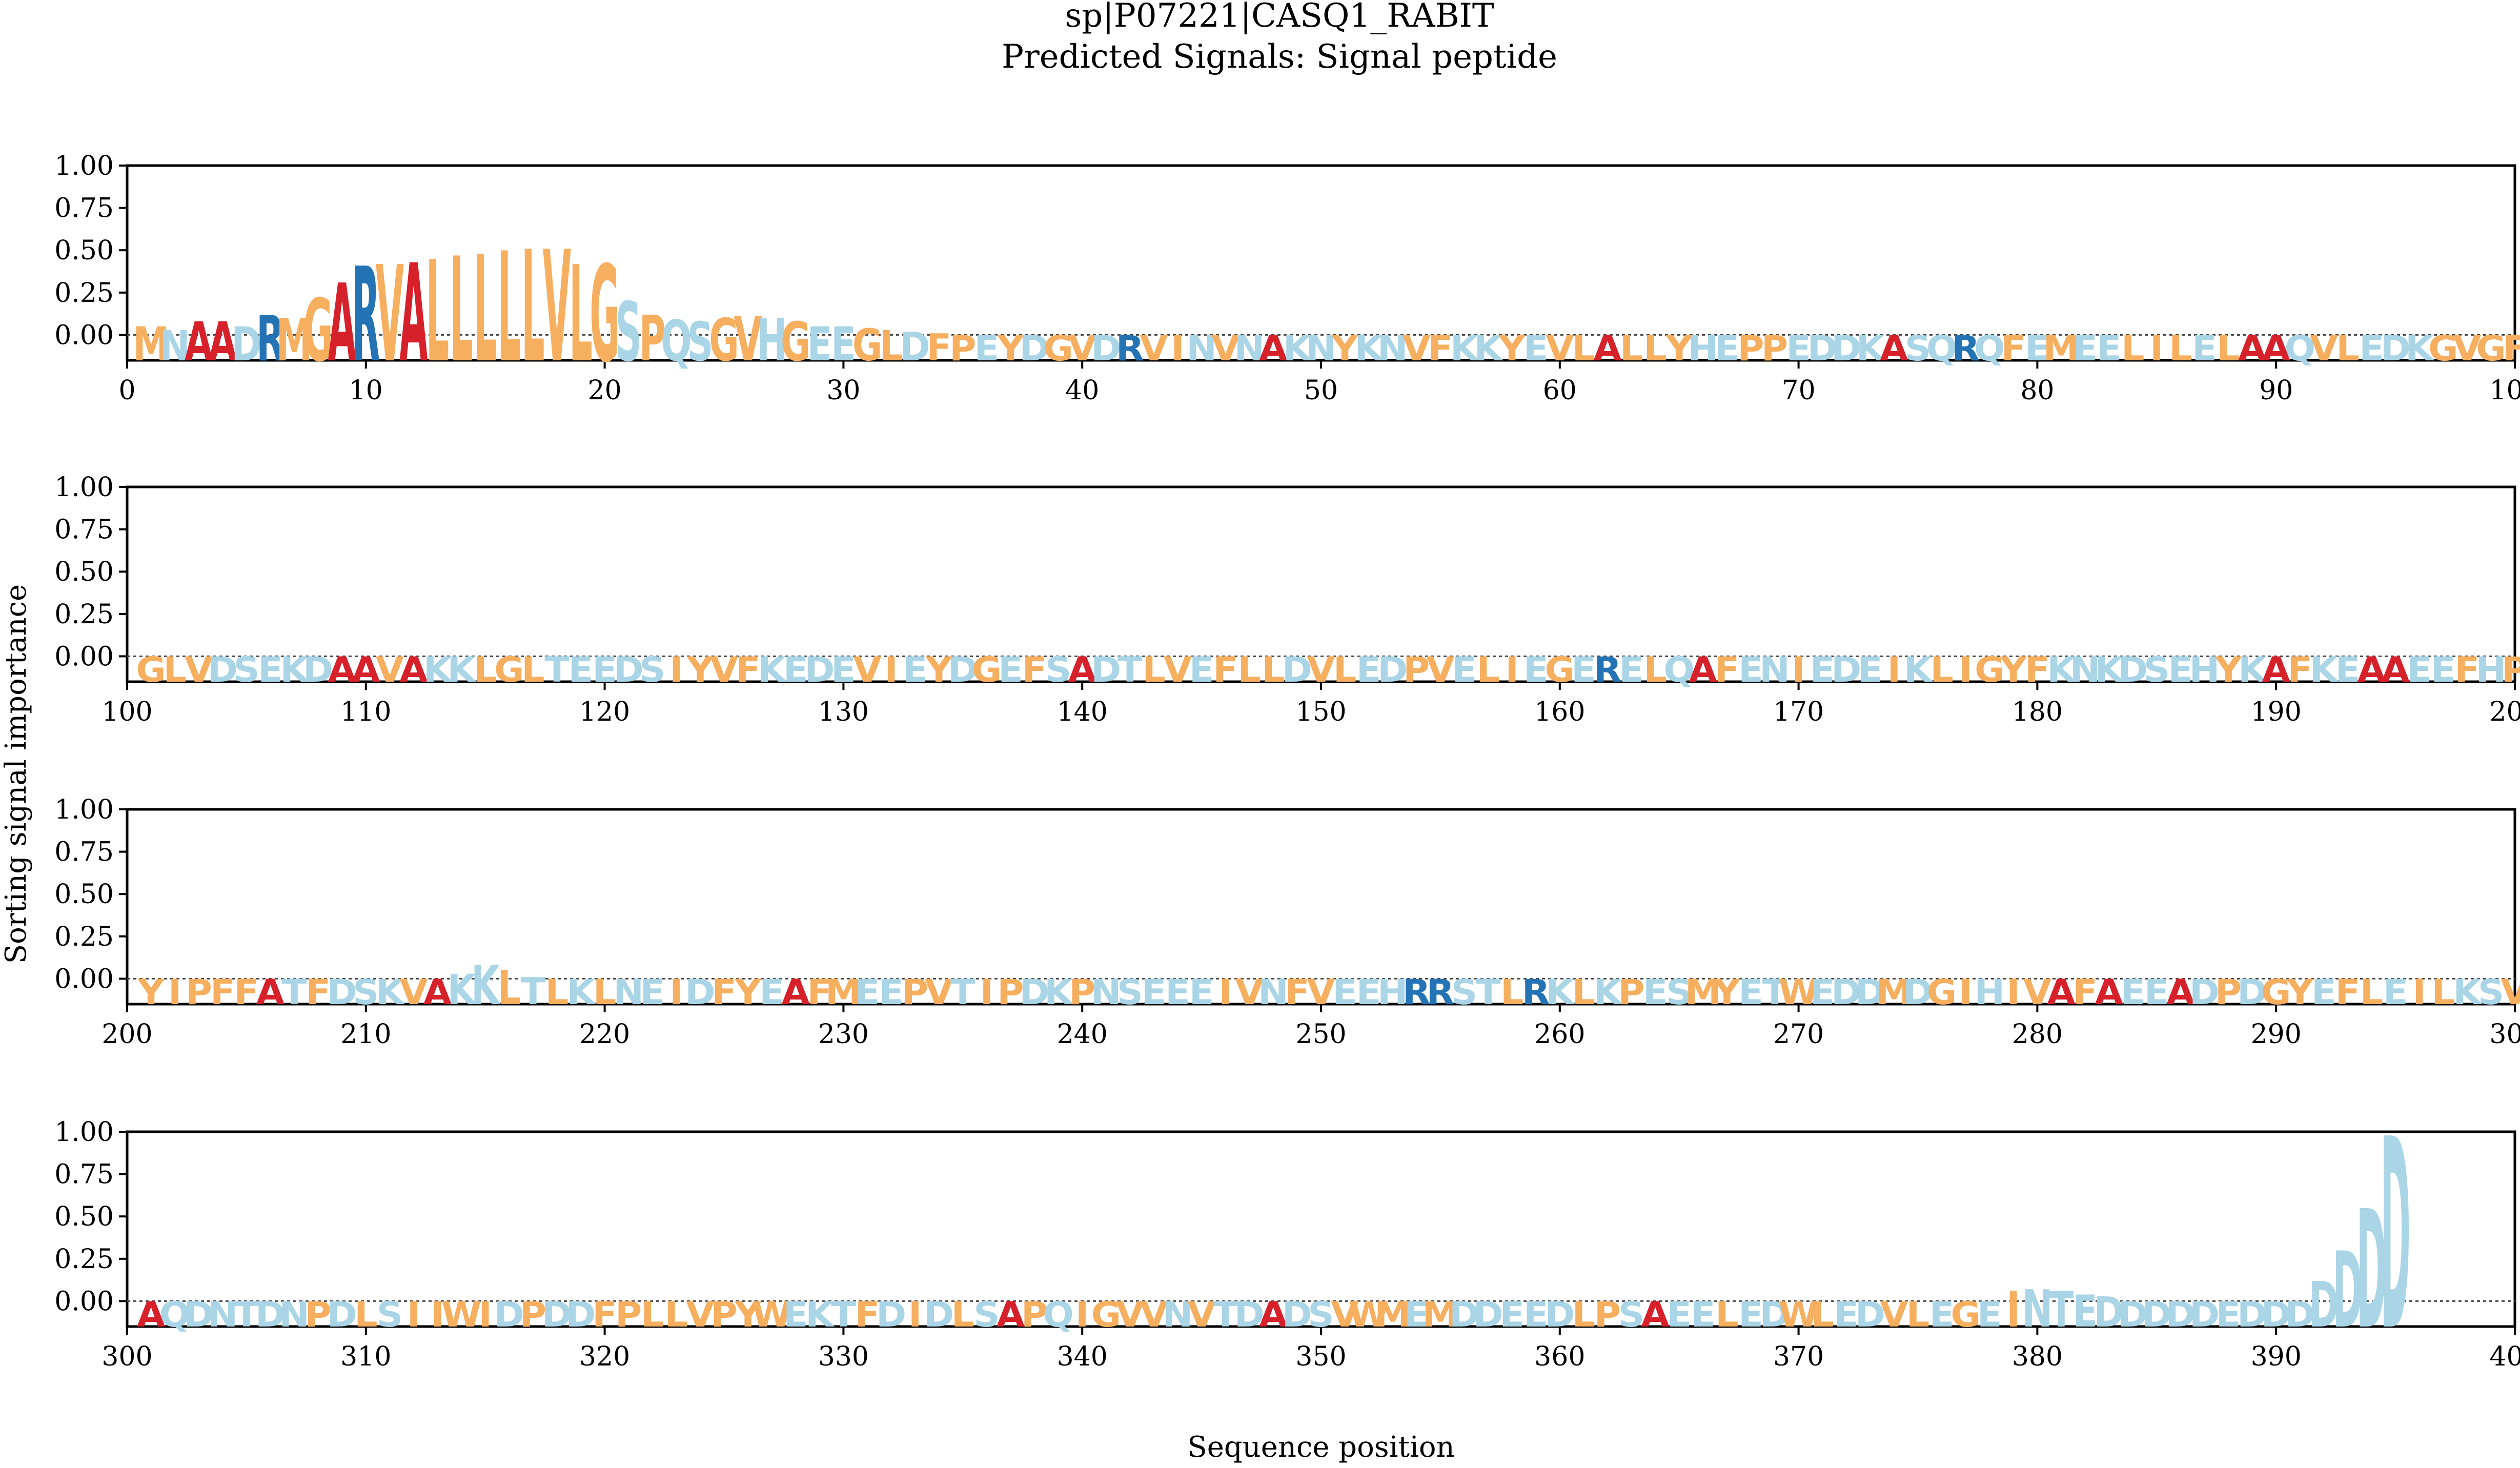  Describe the element at coordinates (652, 670) in the screenshot. I see `residue-122: S` at that location.